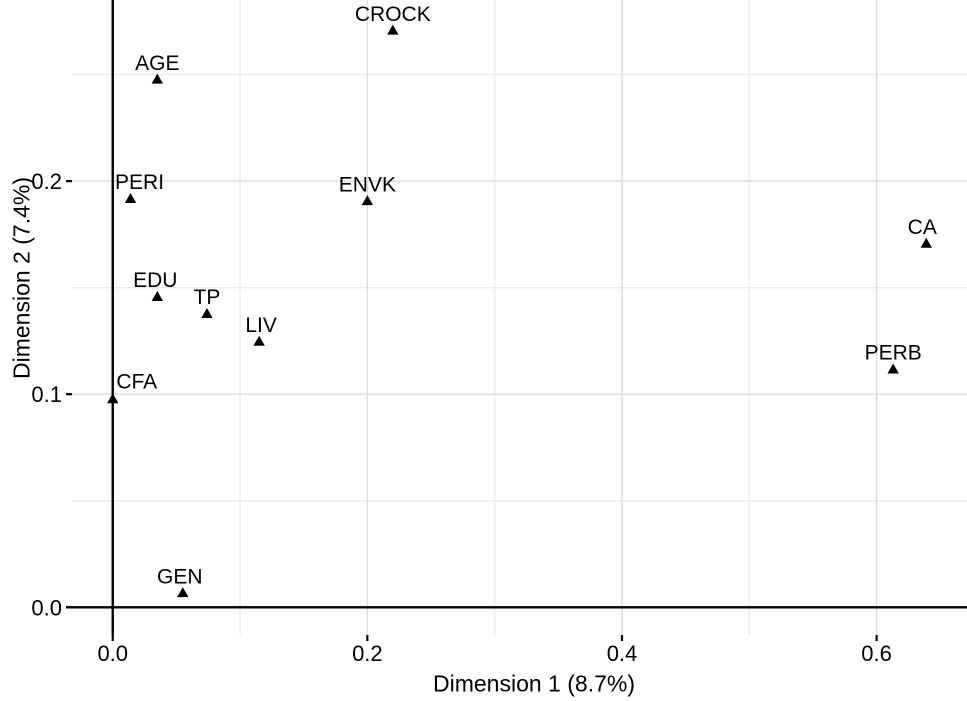 The height and width of the screenshot is (701, 967). I want to click on point-crock: CROCK, so click(393, 19).